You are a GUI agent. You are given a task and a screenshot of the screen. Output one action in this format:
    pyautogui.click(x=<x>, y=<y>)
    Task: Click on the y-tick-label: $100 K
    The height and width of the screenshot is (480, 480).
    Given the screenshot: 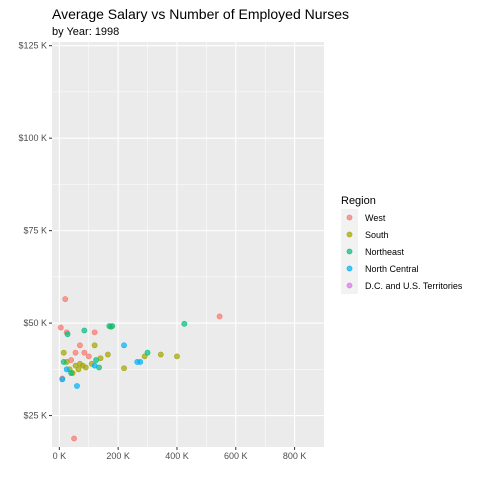 What is the action you would take?
    pyautogui.click(x=32, y=138)
    